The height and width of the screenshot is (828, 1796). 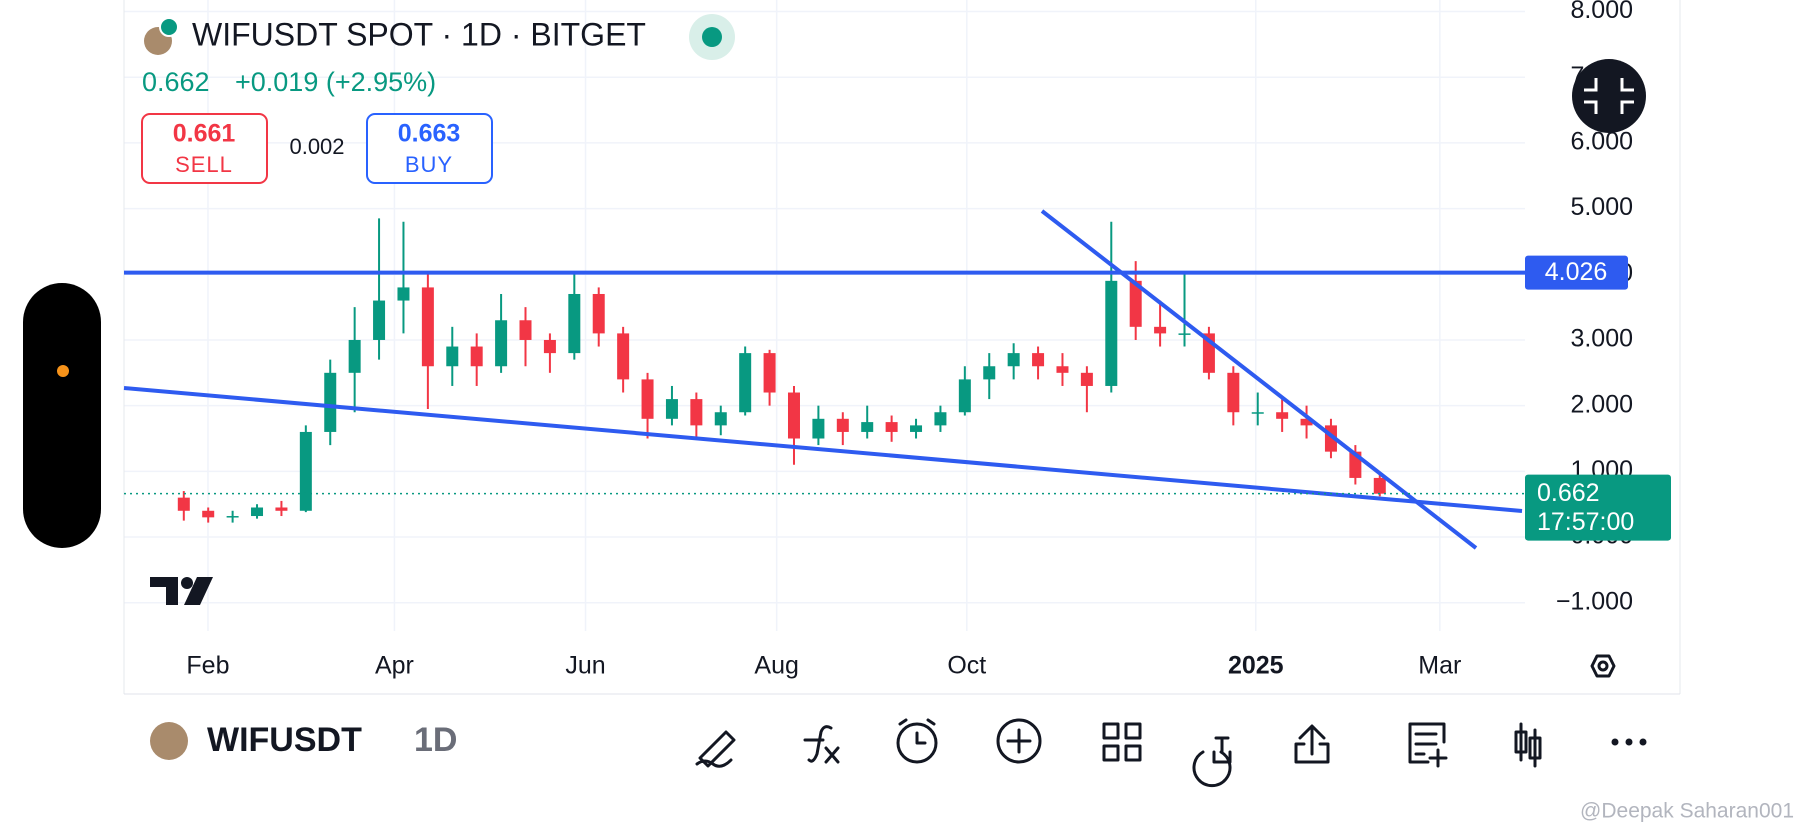 I want to click on watermark: @Deepak Saharan001, so click(x=1687, y=811).